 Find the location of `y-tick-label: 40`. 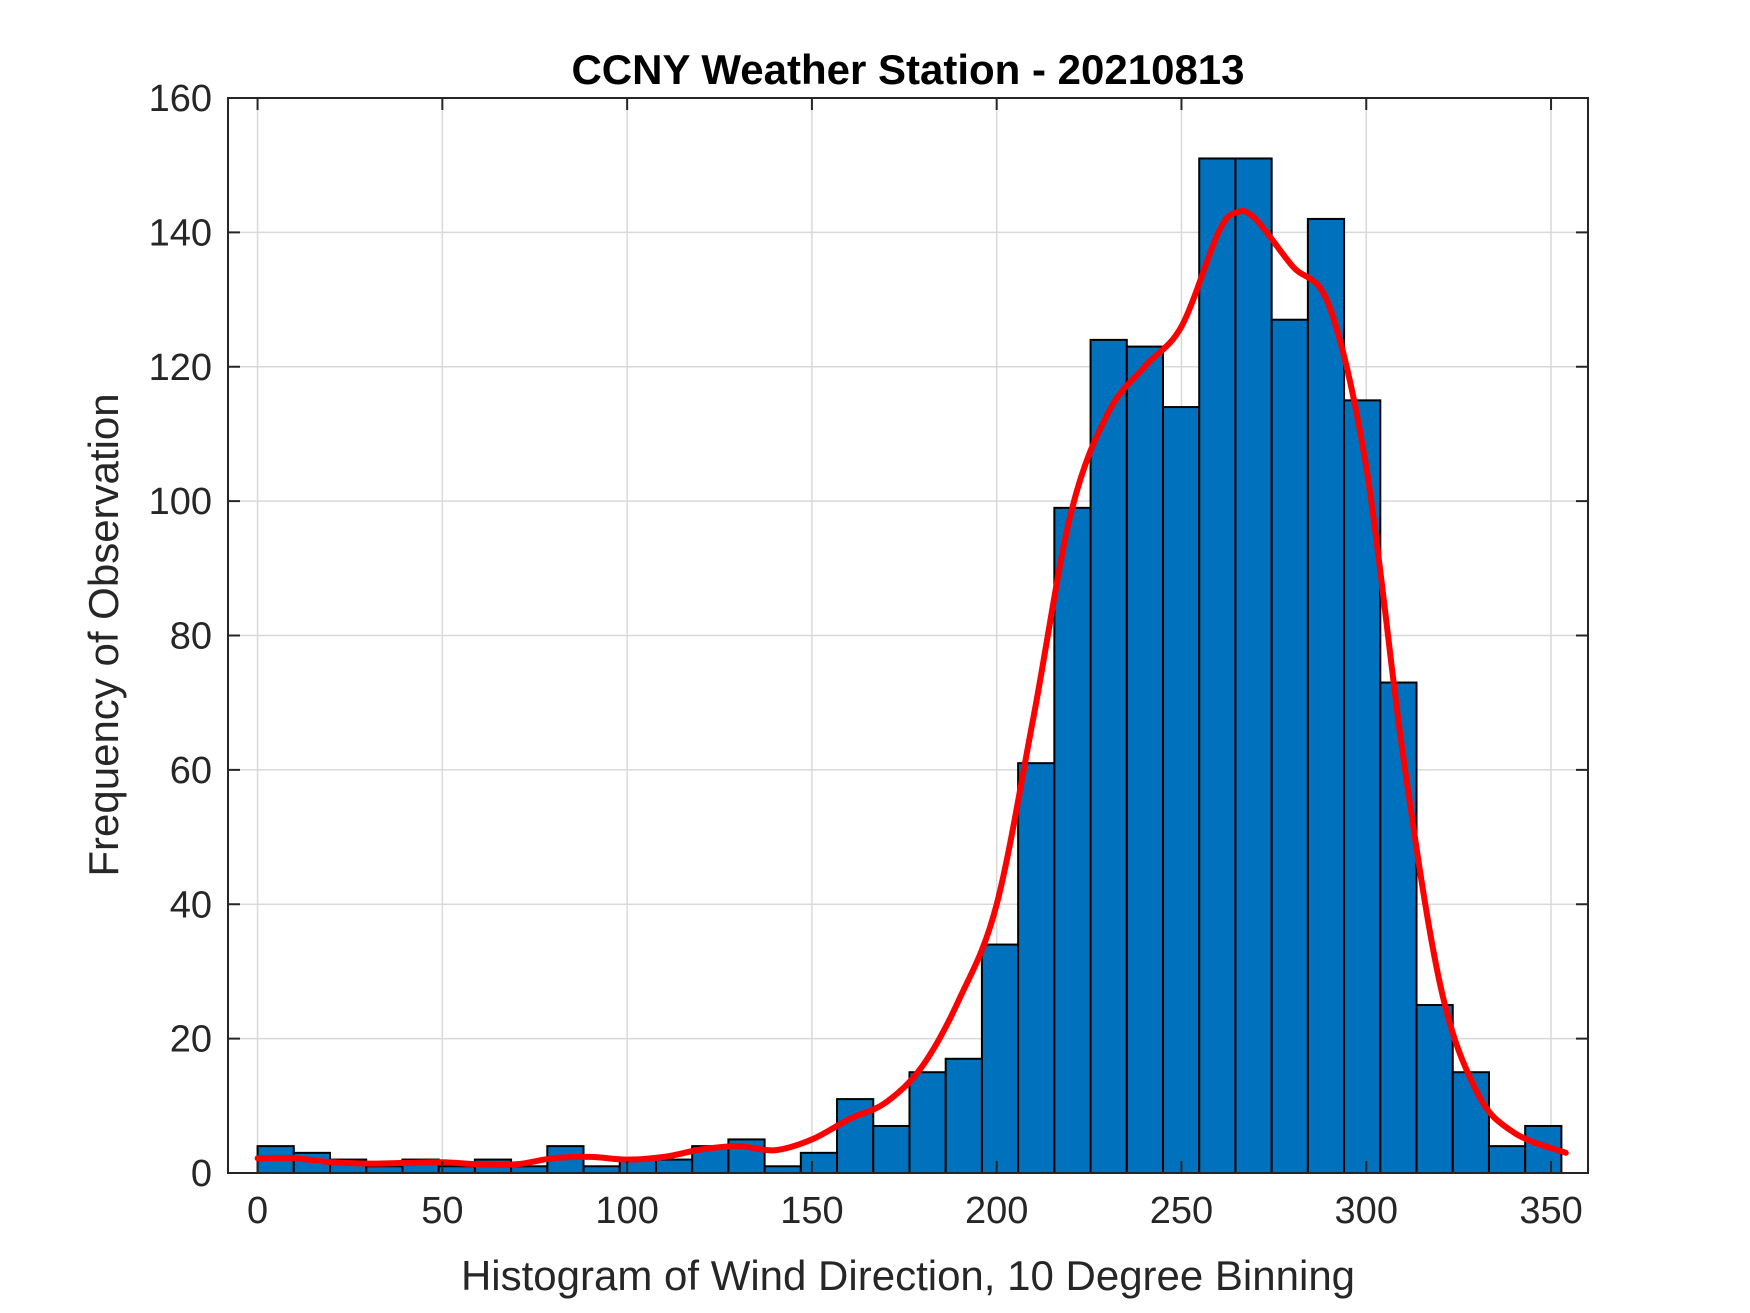

y-tick-label: 40 is located at coordinates (191, 905).